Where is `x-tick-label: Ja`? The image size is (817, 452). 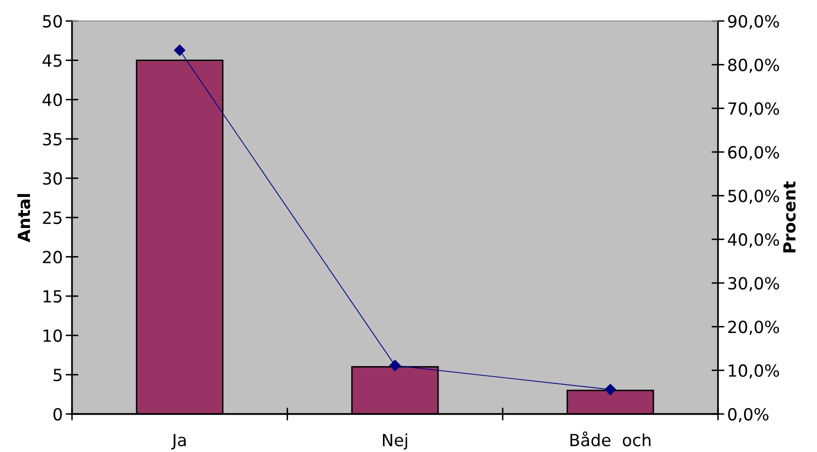 x-tick-label: Ja is located at coordinates (178, 442).